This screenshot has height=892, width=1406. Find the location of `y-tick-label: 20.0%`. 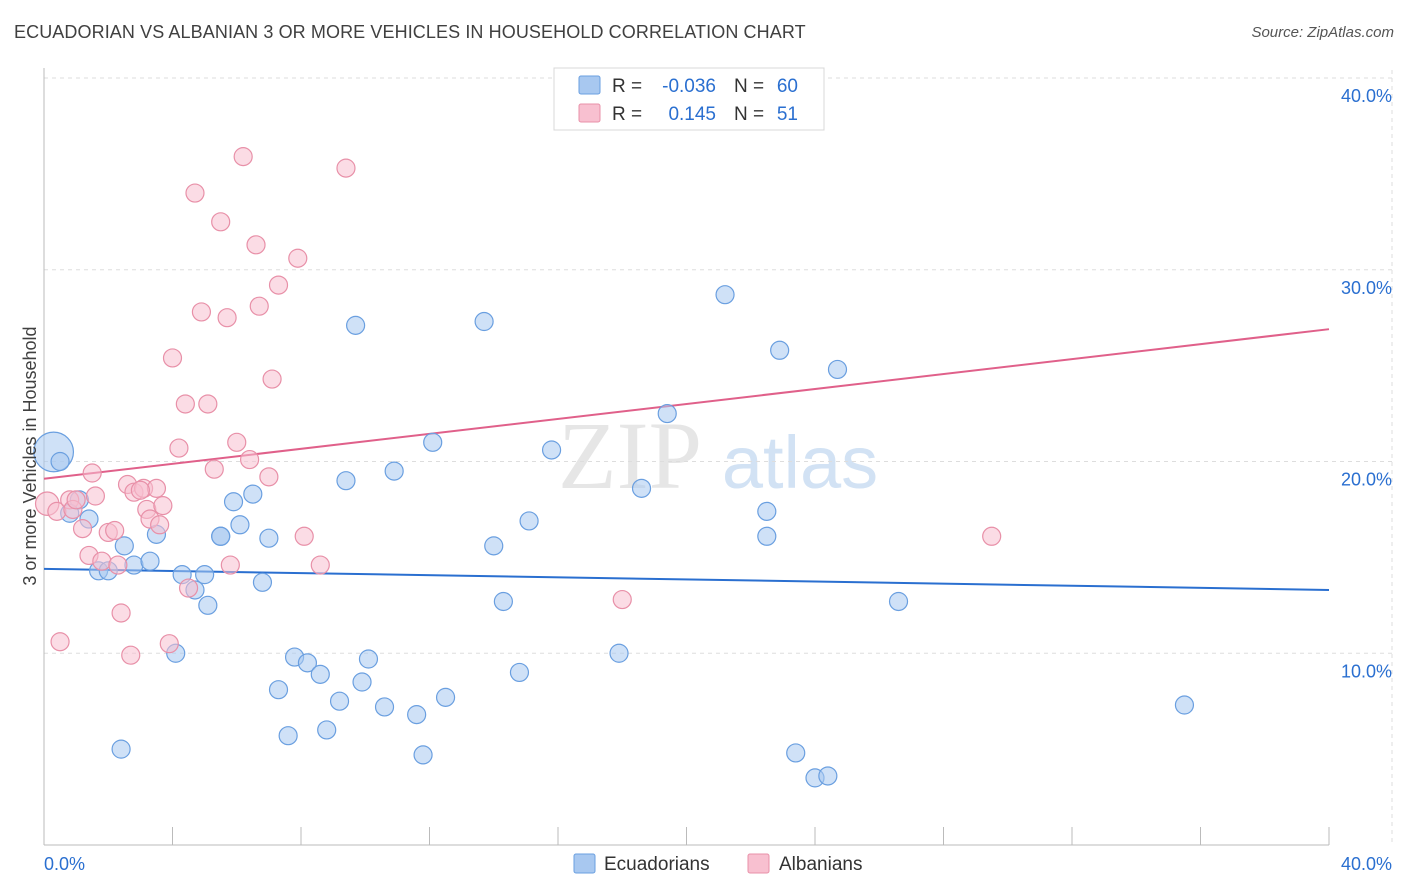

y-tick-label: 20.0% is located at coordinates (1366, 480).